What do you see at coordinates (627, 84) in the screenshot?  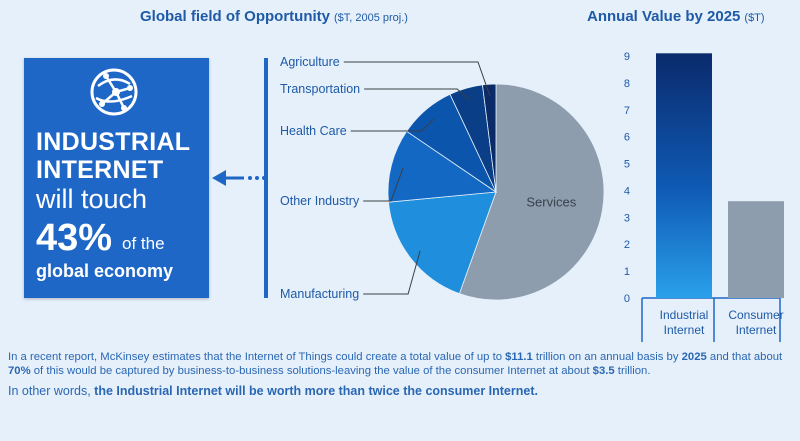 I see `y-tick-label: 8` at bounding box center [627, 84].